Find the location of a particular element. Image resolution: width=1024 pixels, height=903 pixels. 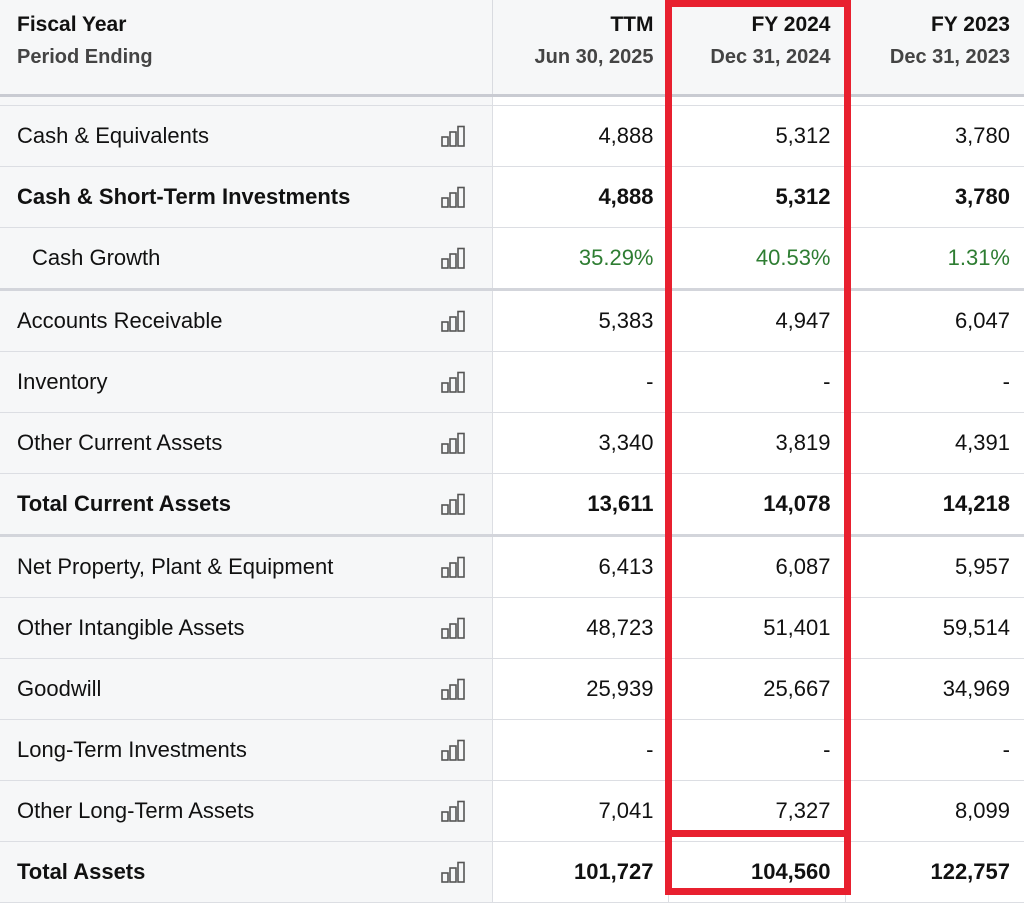

row-label-cell: Goodwill is located at coordinates (246, 689).